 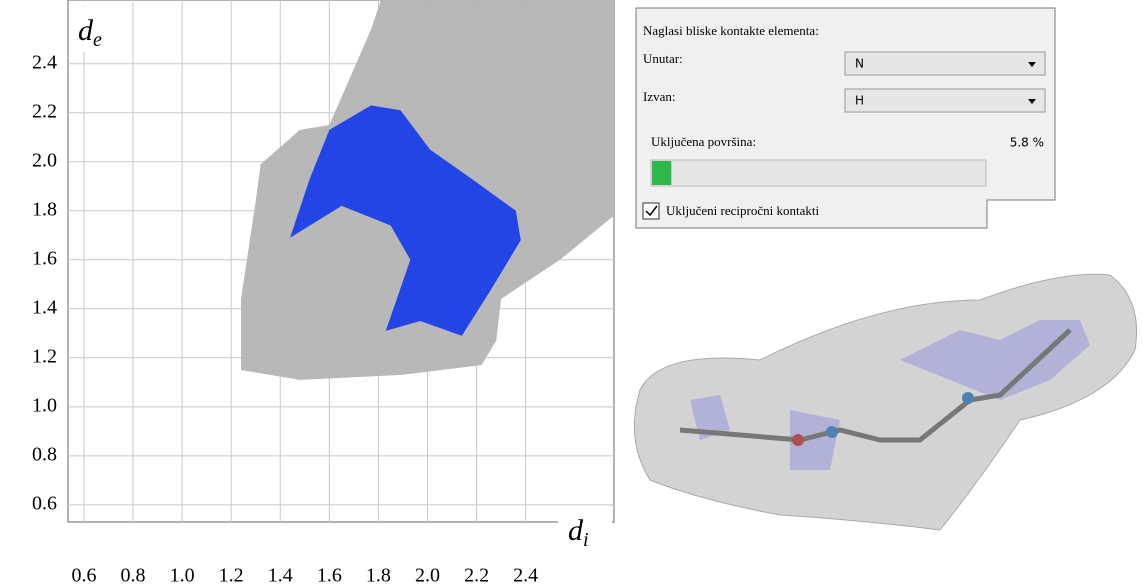 What do you see at coordinates (44, 454) in the screenshot?
I see `y-tick-label: 0.8` at bounding box center [44, 454].